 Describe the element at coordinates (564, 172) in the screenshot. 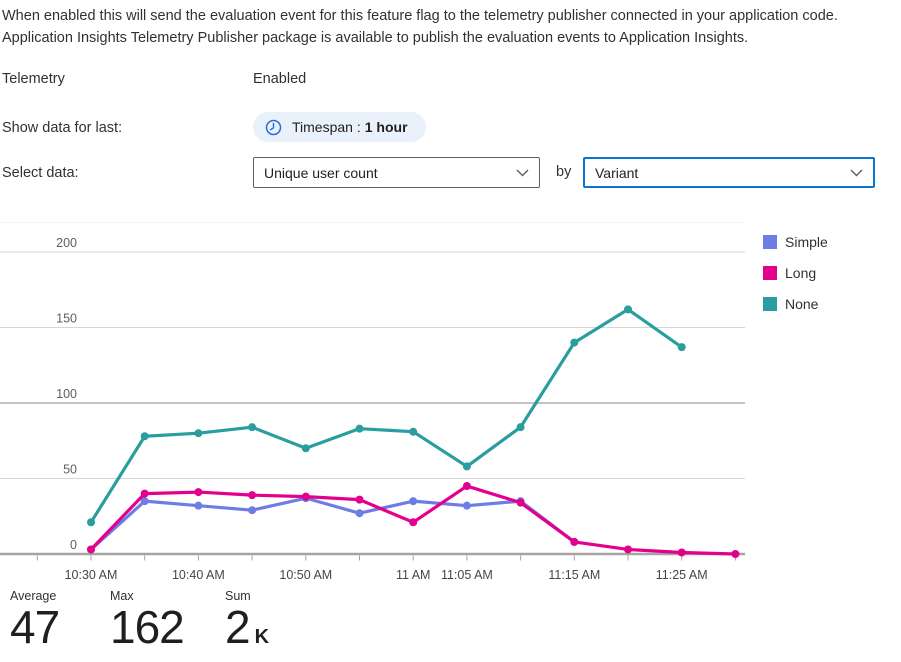

I see `by-label: by` at that location.